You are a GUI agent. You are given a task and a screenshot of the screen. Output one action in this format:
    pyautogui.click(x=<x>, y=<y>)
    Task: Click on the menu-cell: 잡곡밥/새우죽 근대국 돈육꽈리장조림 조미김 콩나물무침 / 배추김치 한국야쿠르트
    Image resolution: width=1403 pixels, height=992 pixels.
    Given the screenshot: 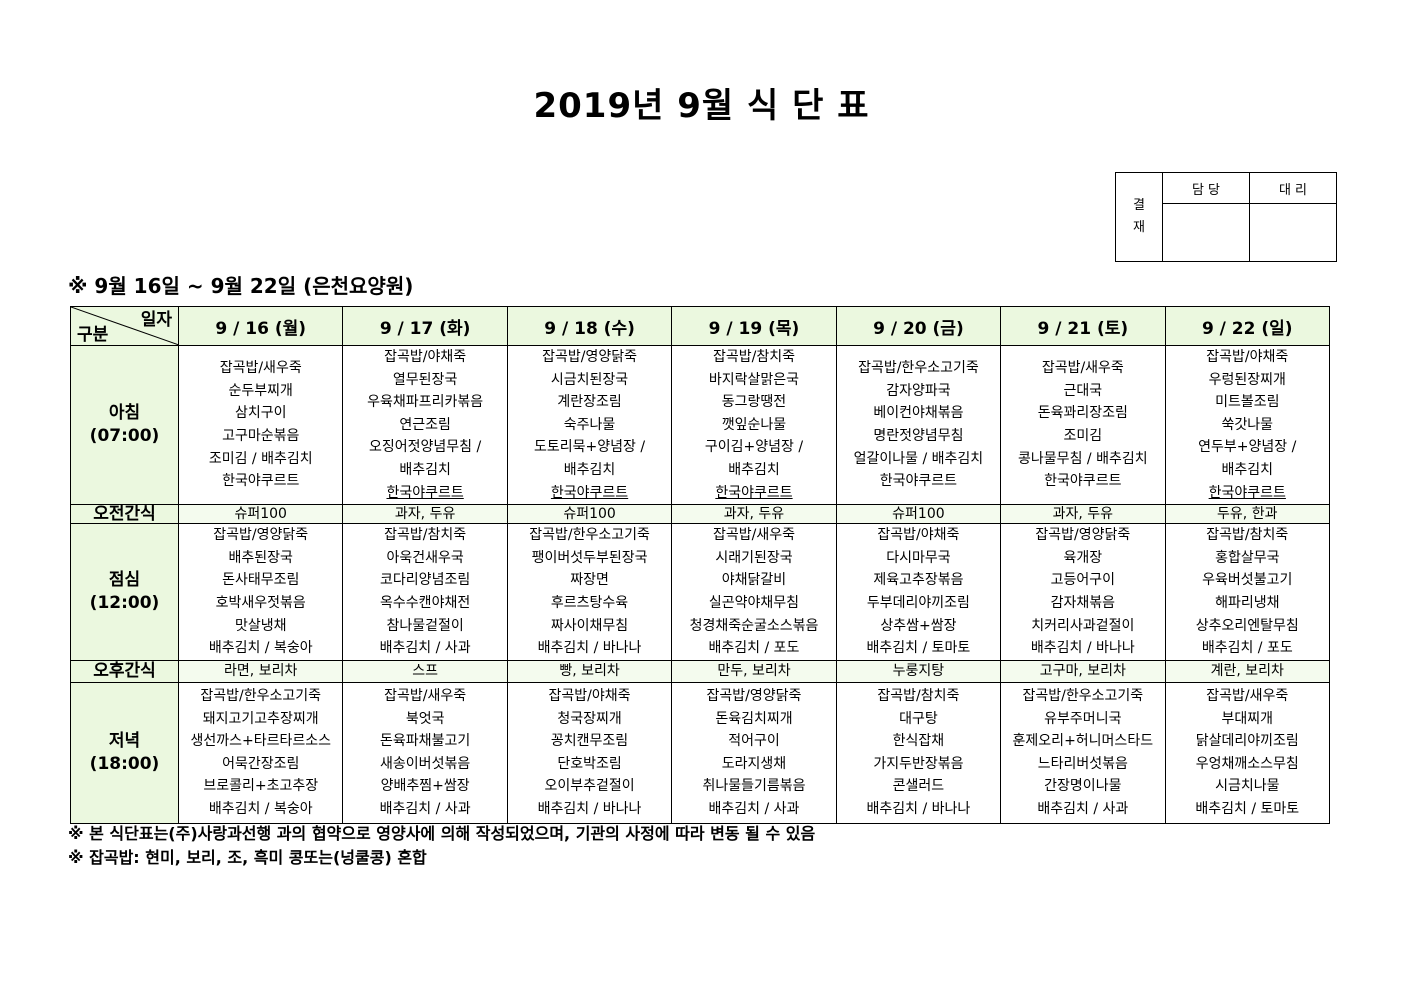 What is the action you would take?
    pyautogui.click(x=1083, y=425)
    